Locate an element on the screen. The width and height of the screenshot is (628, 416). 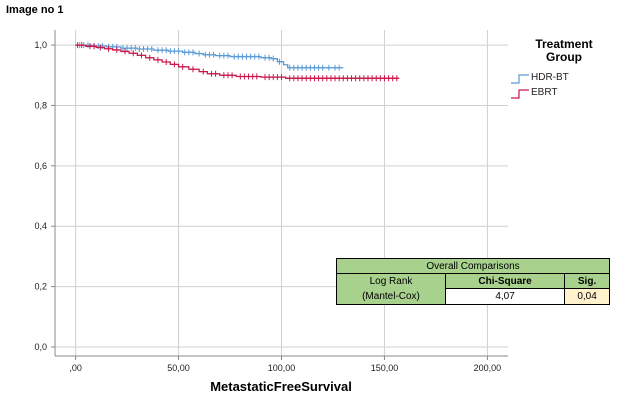
survival-curve-ebrt is located at coordinates (237, 61).